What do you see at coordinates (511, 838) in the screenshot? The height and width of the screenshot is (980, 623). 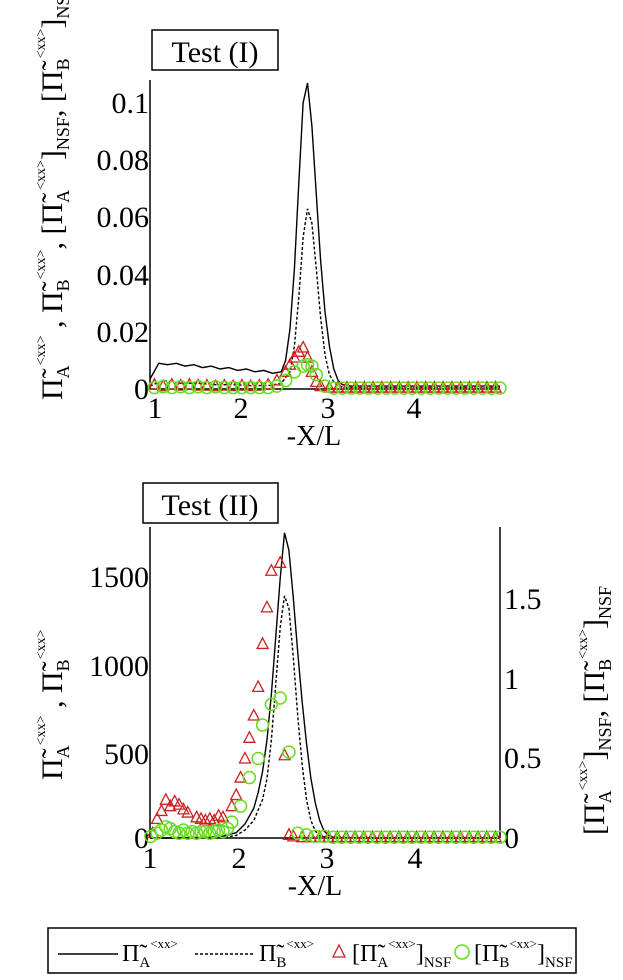 I see `panel2-rtick-0: 0` at bounding box center [511, 838].